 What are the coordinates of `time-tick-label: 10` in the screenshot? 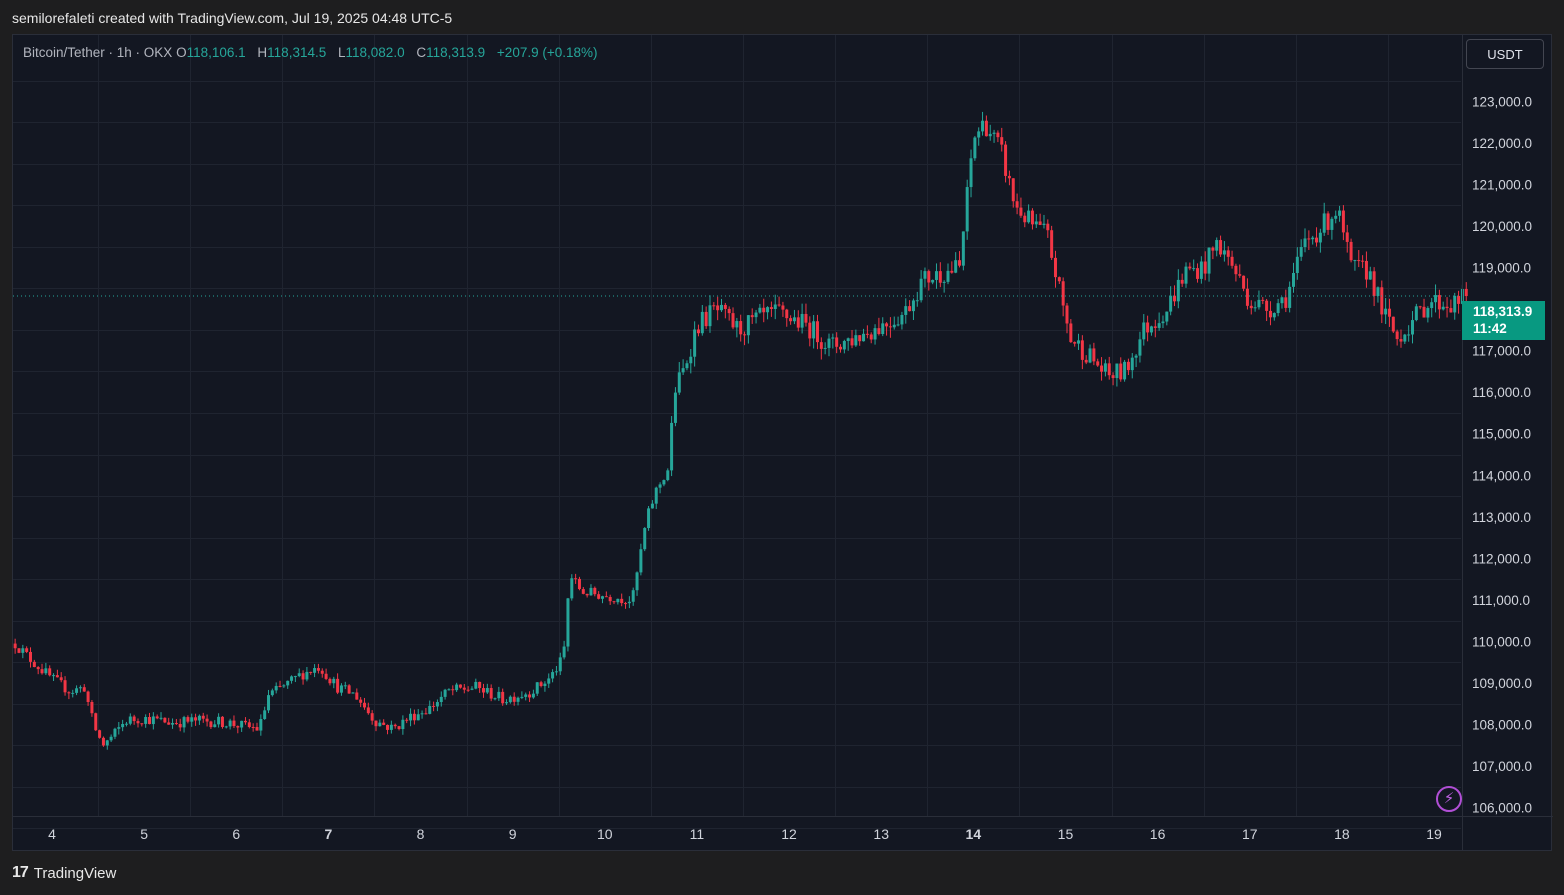 It's located at (605, 834).